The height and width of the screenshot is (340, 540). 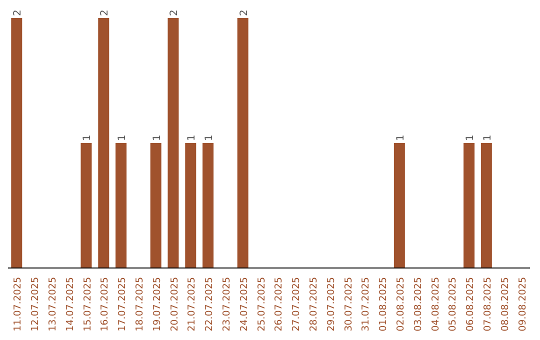 I want to click on x-tick-label: 02.08.2025, so click(x=401, y=304).